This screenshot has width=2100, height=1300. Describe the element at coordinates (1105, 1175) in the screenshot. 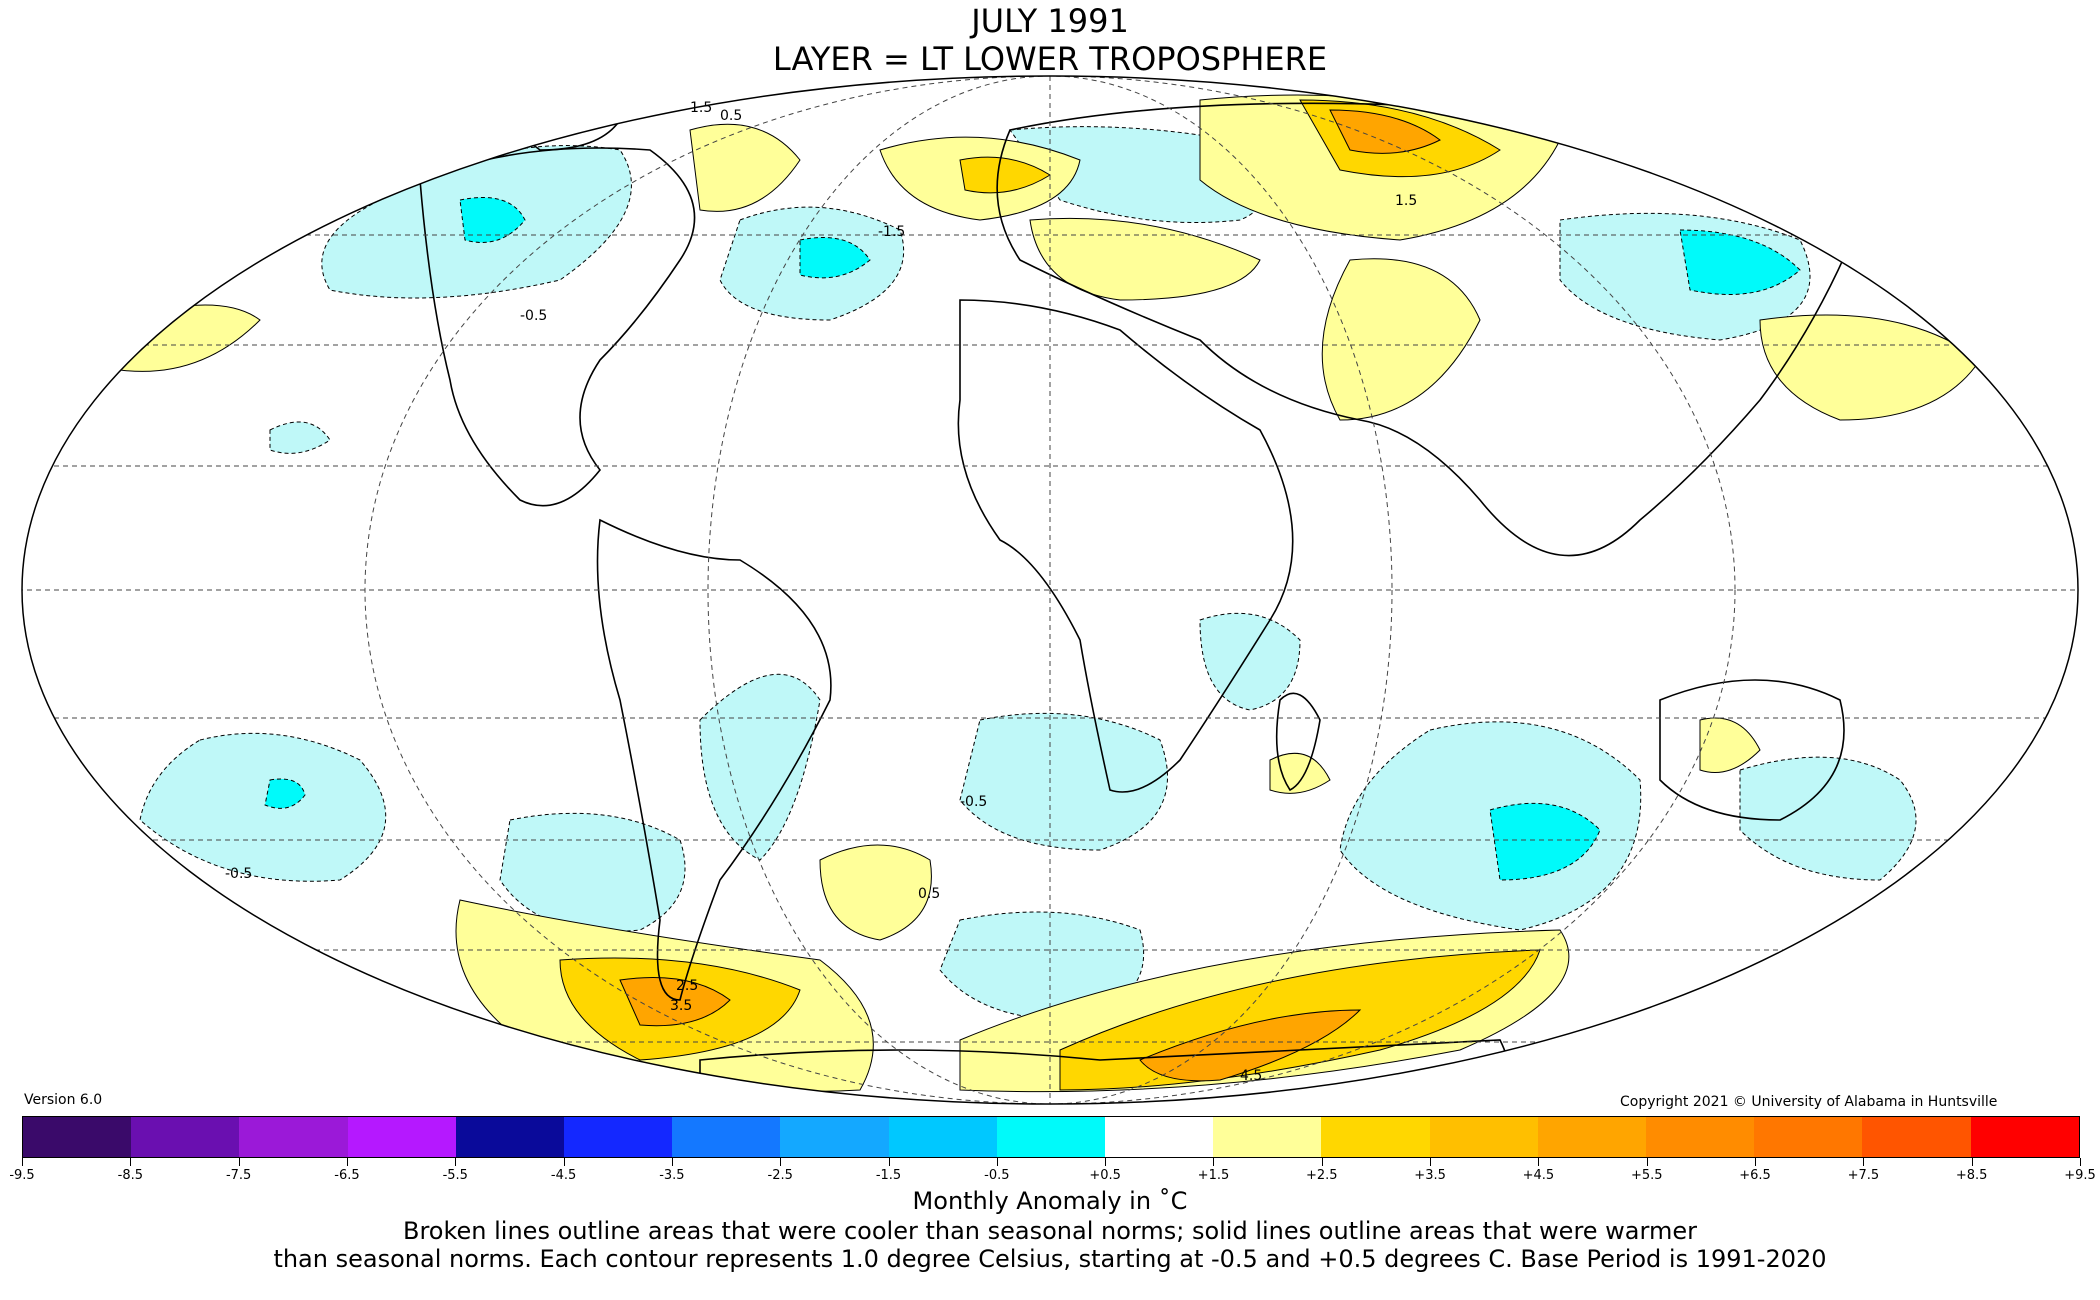

I see `legend-tick-label: +0.5` at that location.